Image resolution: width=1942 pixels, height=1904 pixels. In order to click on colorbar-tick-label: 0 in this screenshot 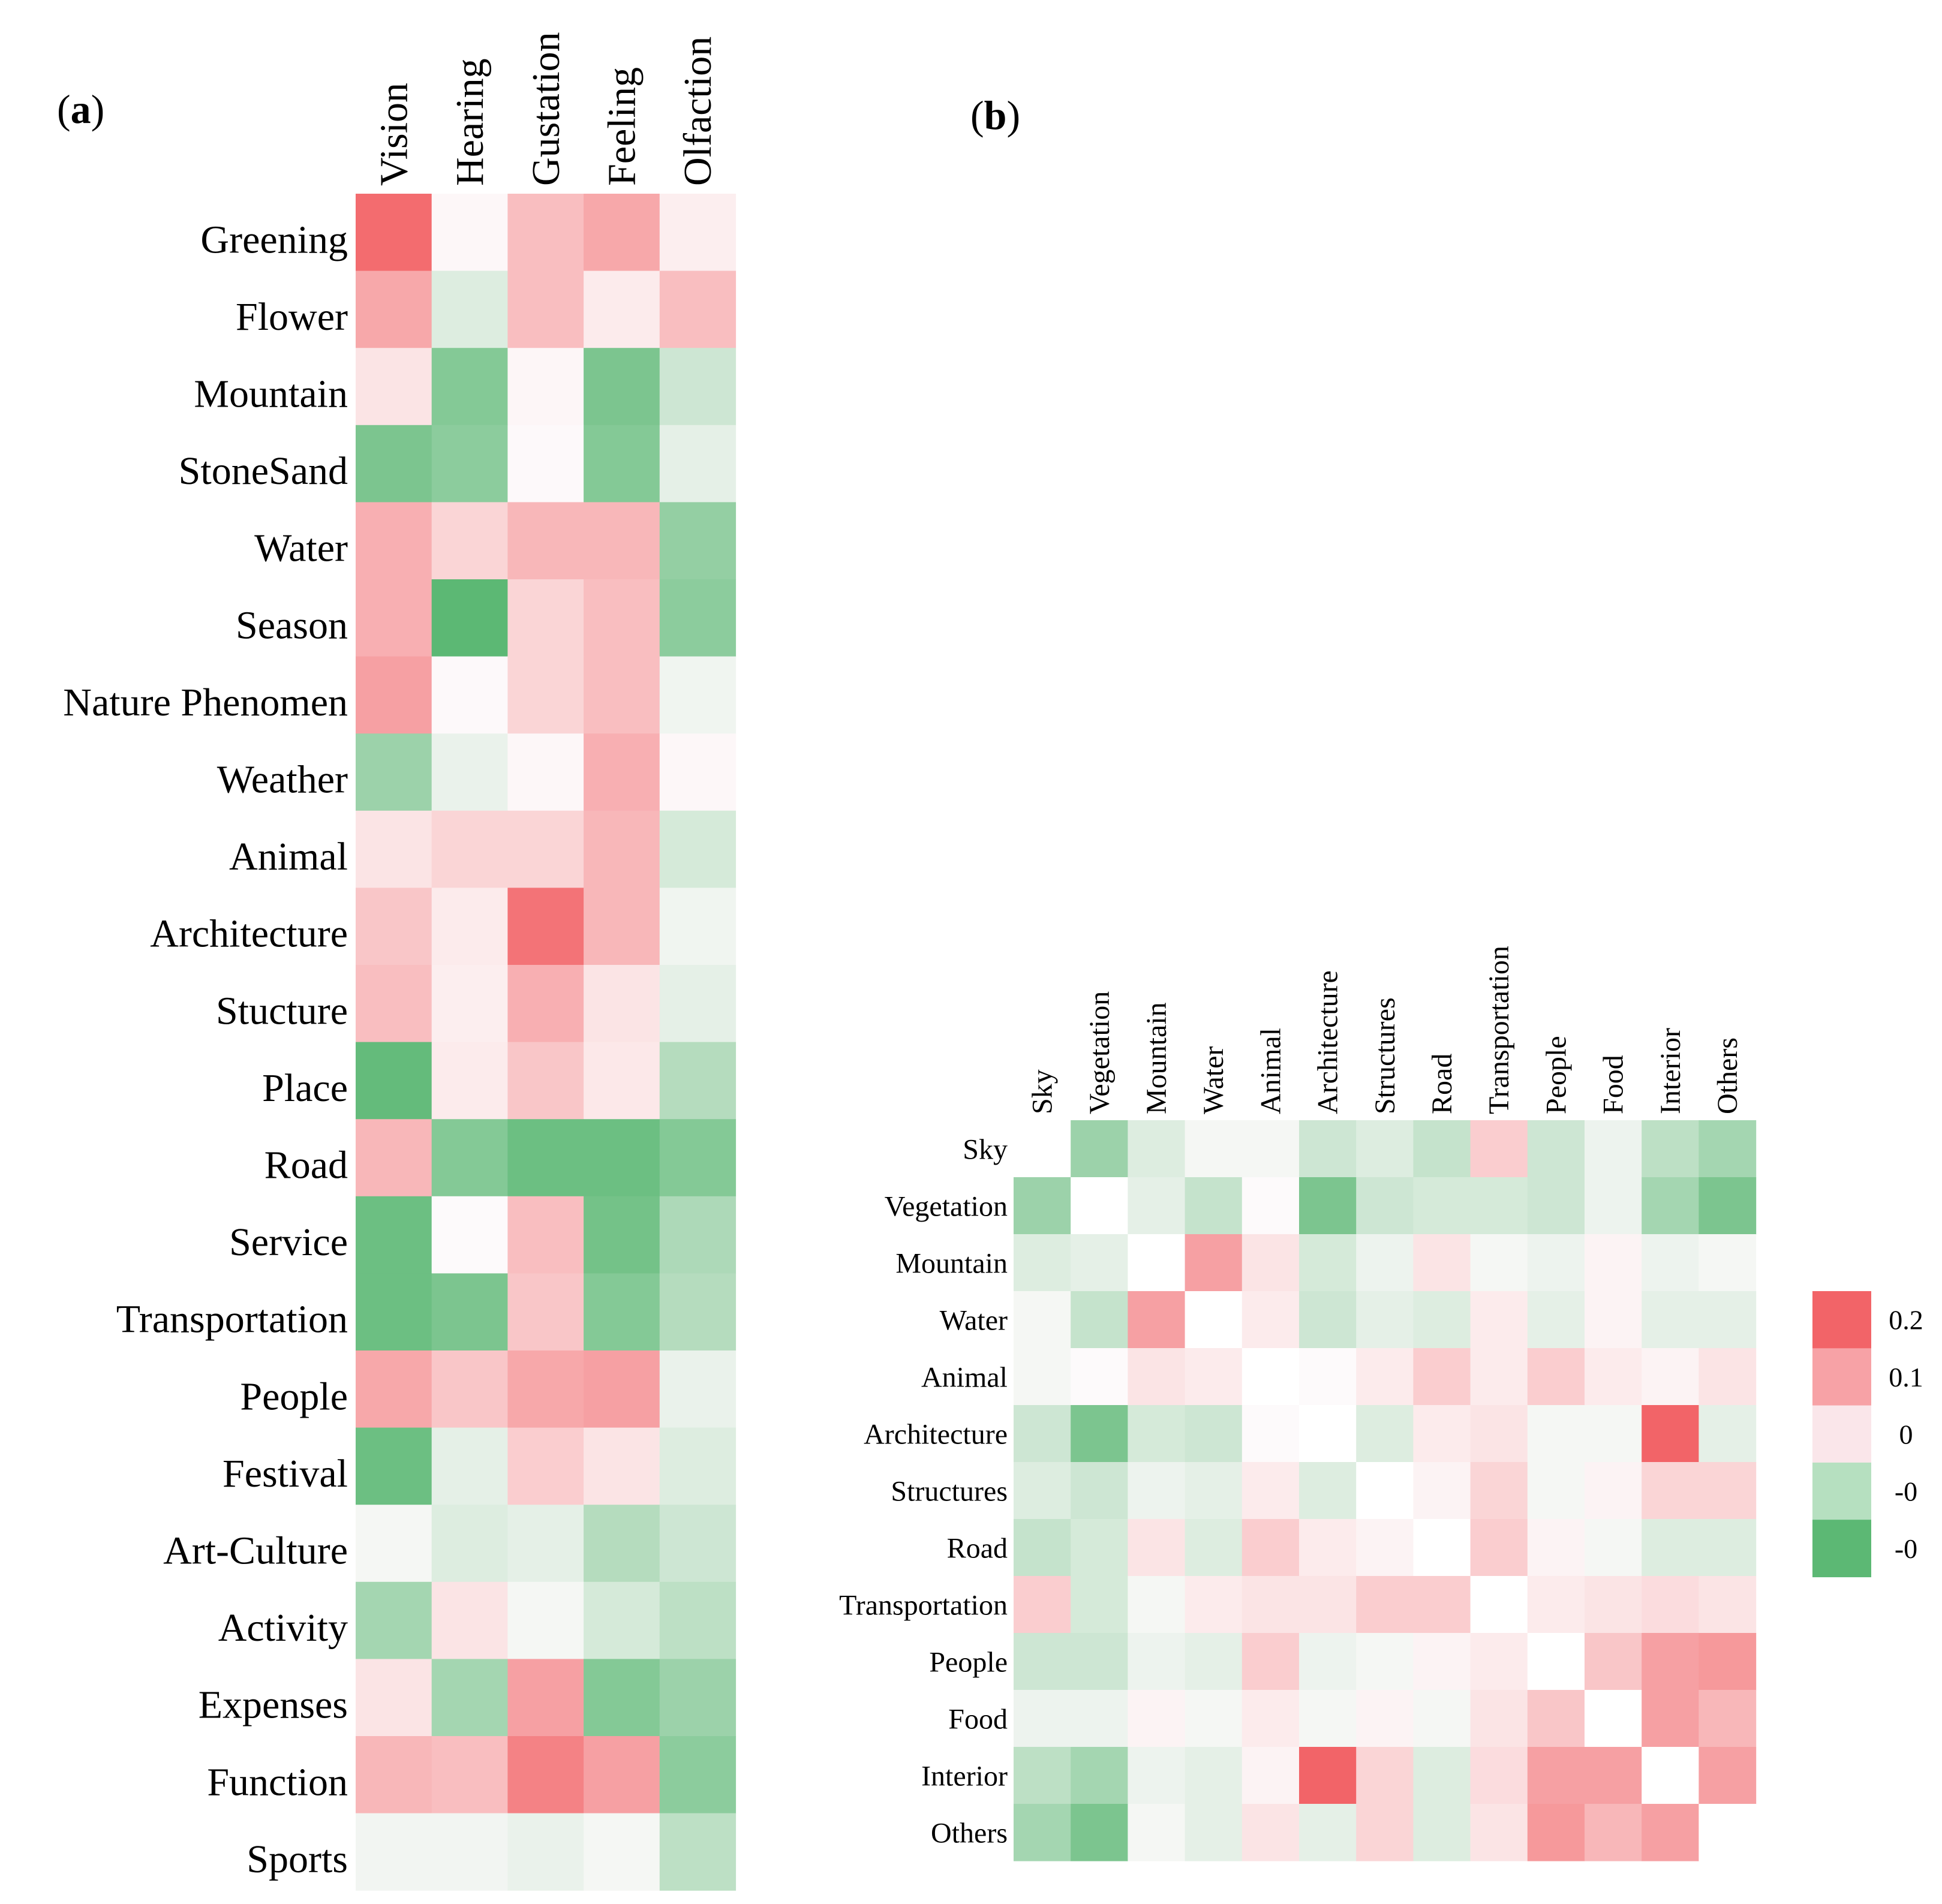, I will do `click(1906, 1434)`.